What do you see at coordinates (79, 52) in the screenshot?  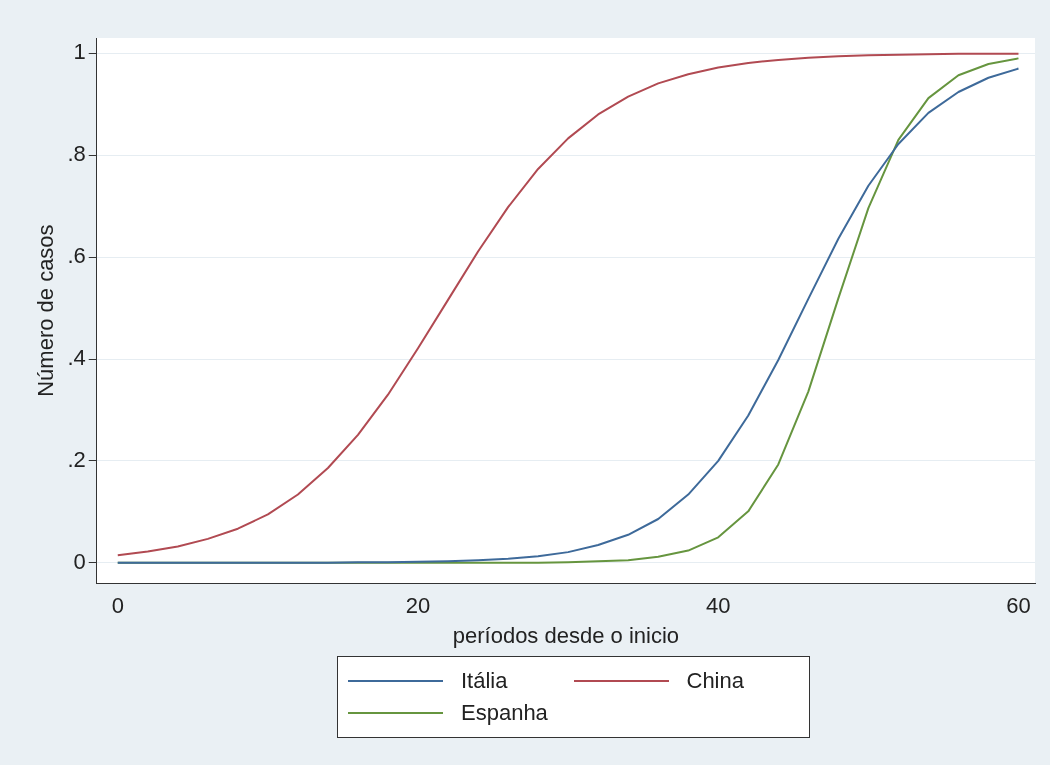 I see `y-tick-label: 1` at bounding box center [79, 52].